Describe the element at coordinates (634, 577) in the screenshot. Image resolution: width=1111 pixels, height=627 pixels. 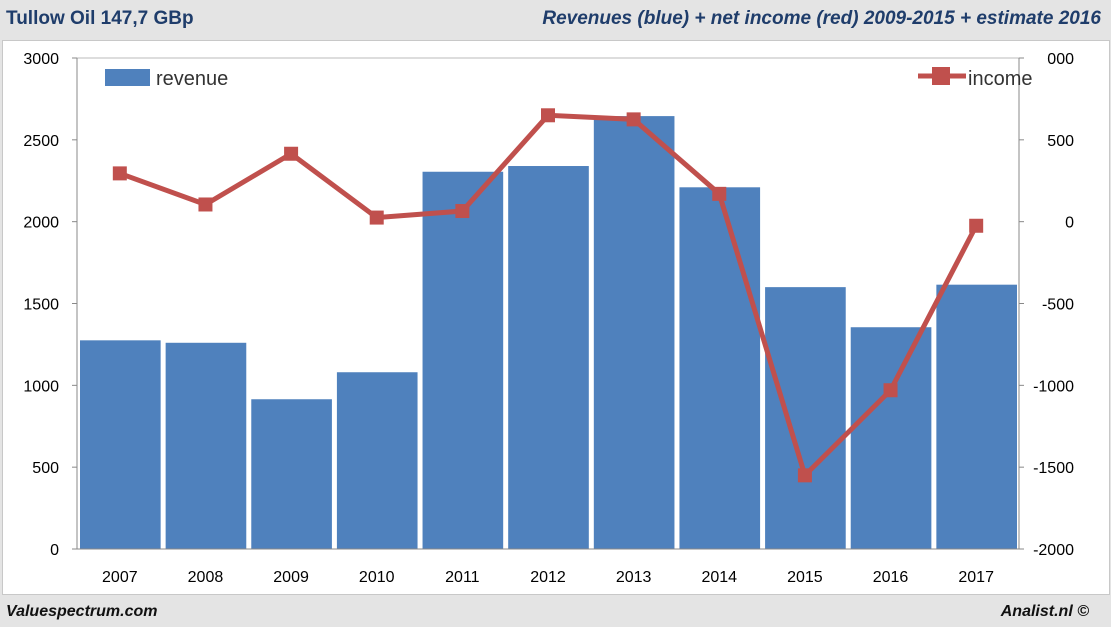
I see `x-tick-label: 2013` at that location.